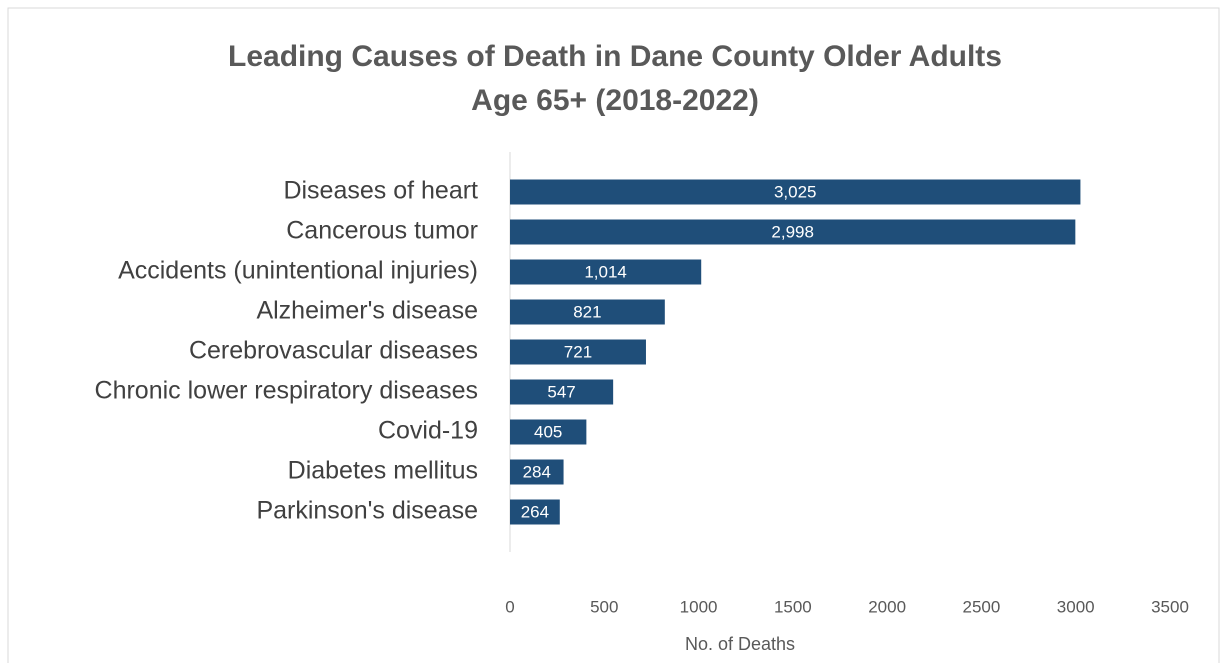  Describe the element at coordinates (286, 391) in the screenshot. I see `y-tick-label: Chronic lower respiratory diseases` at that location.